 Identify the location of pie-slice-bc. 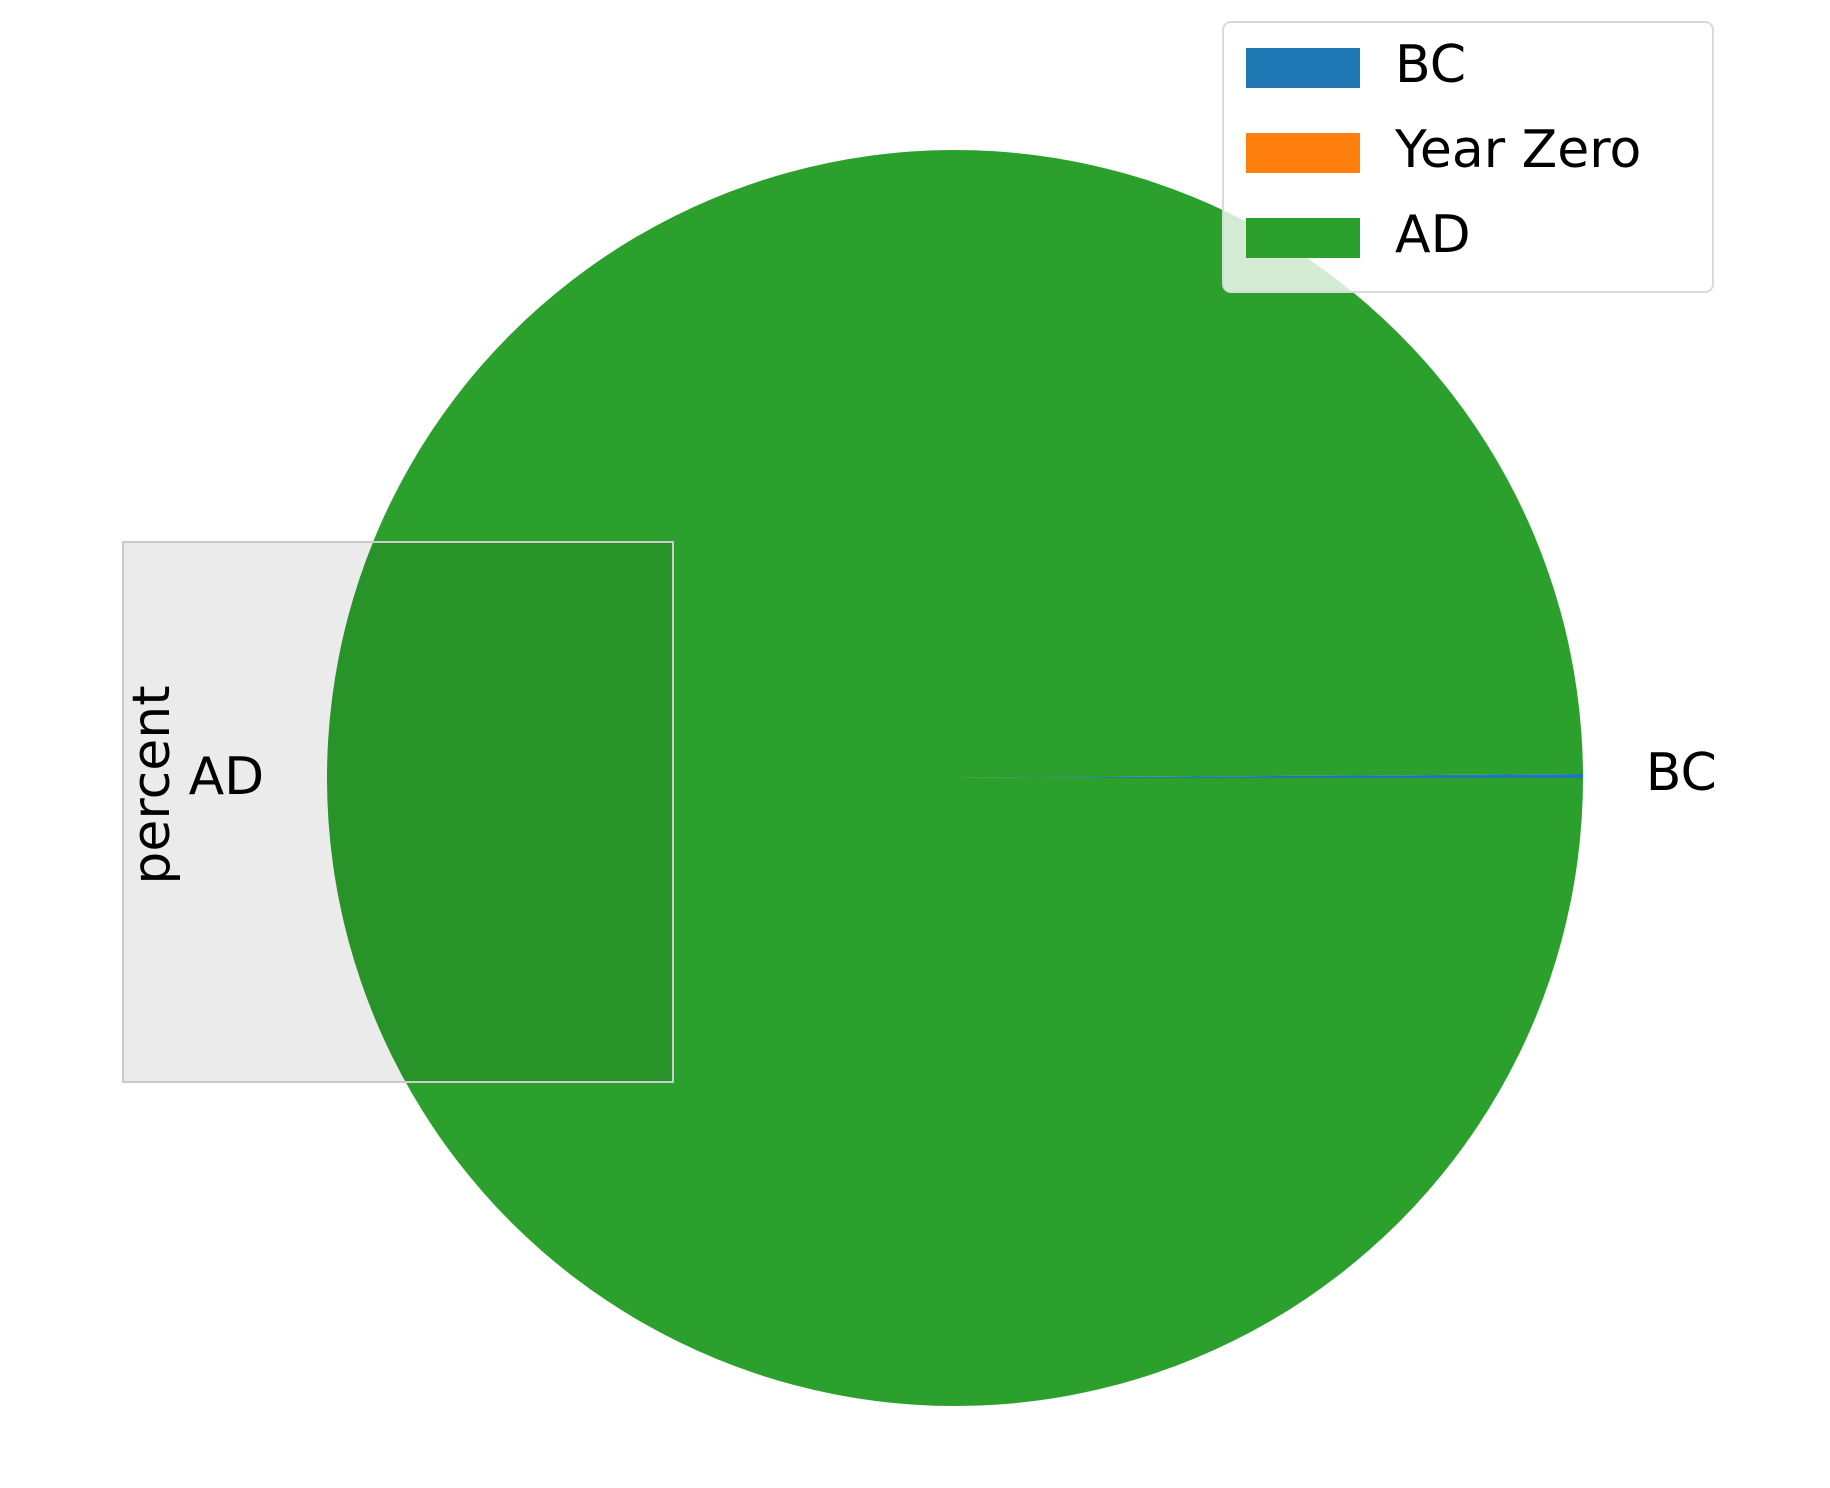
(1269, 776).